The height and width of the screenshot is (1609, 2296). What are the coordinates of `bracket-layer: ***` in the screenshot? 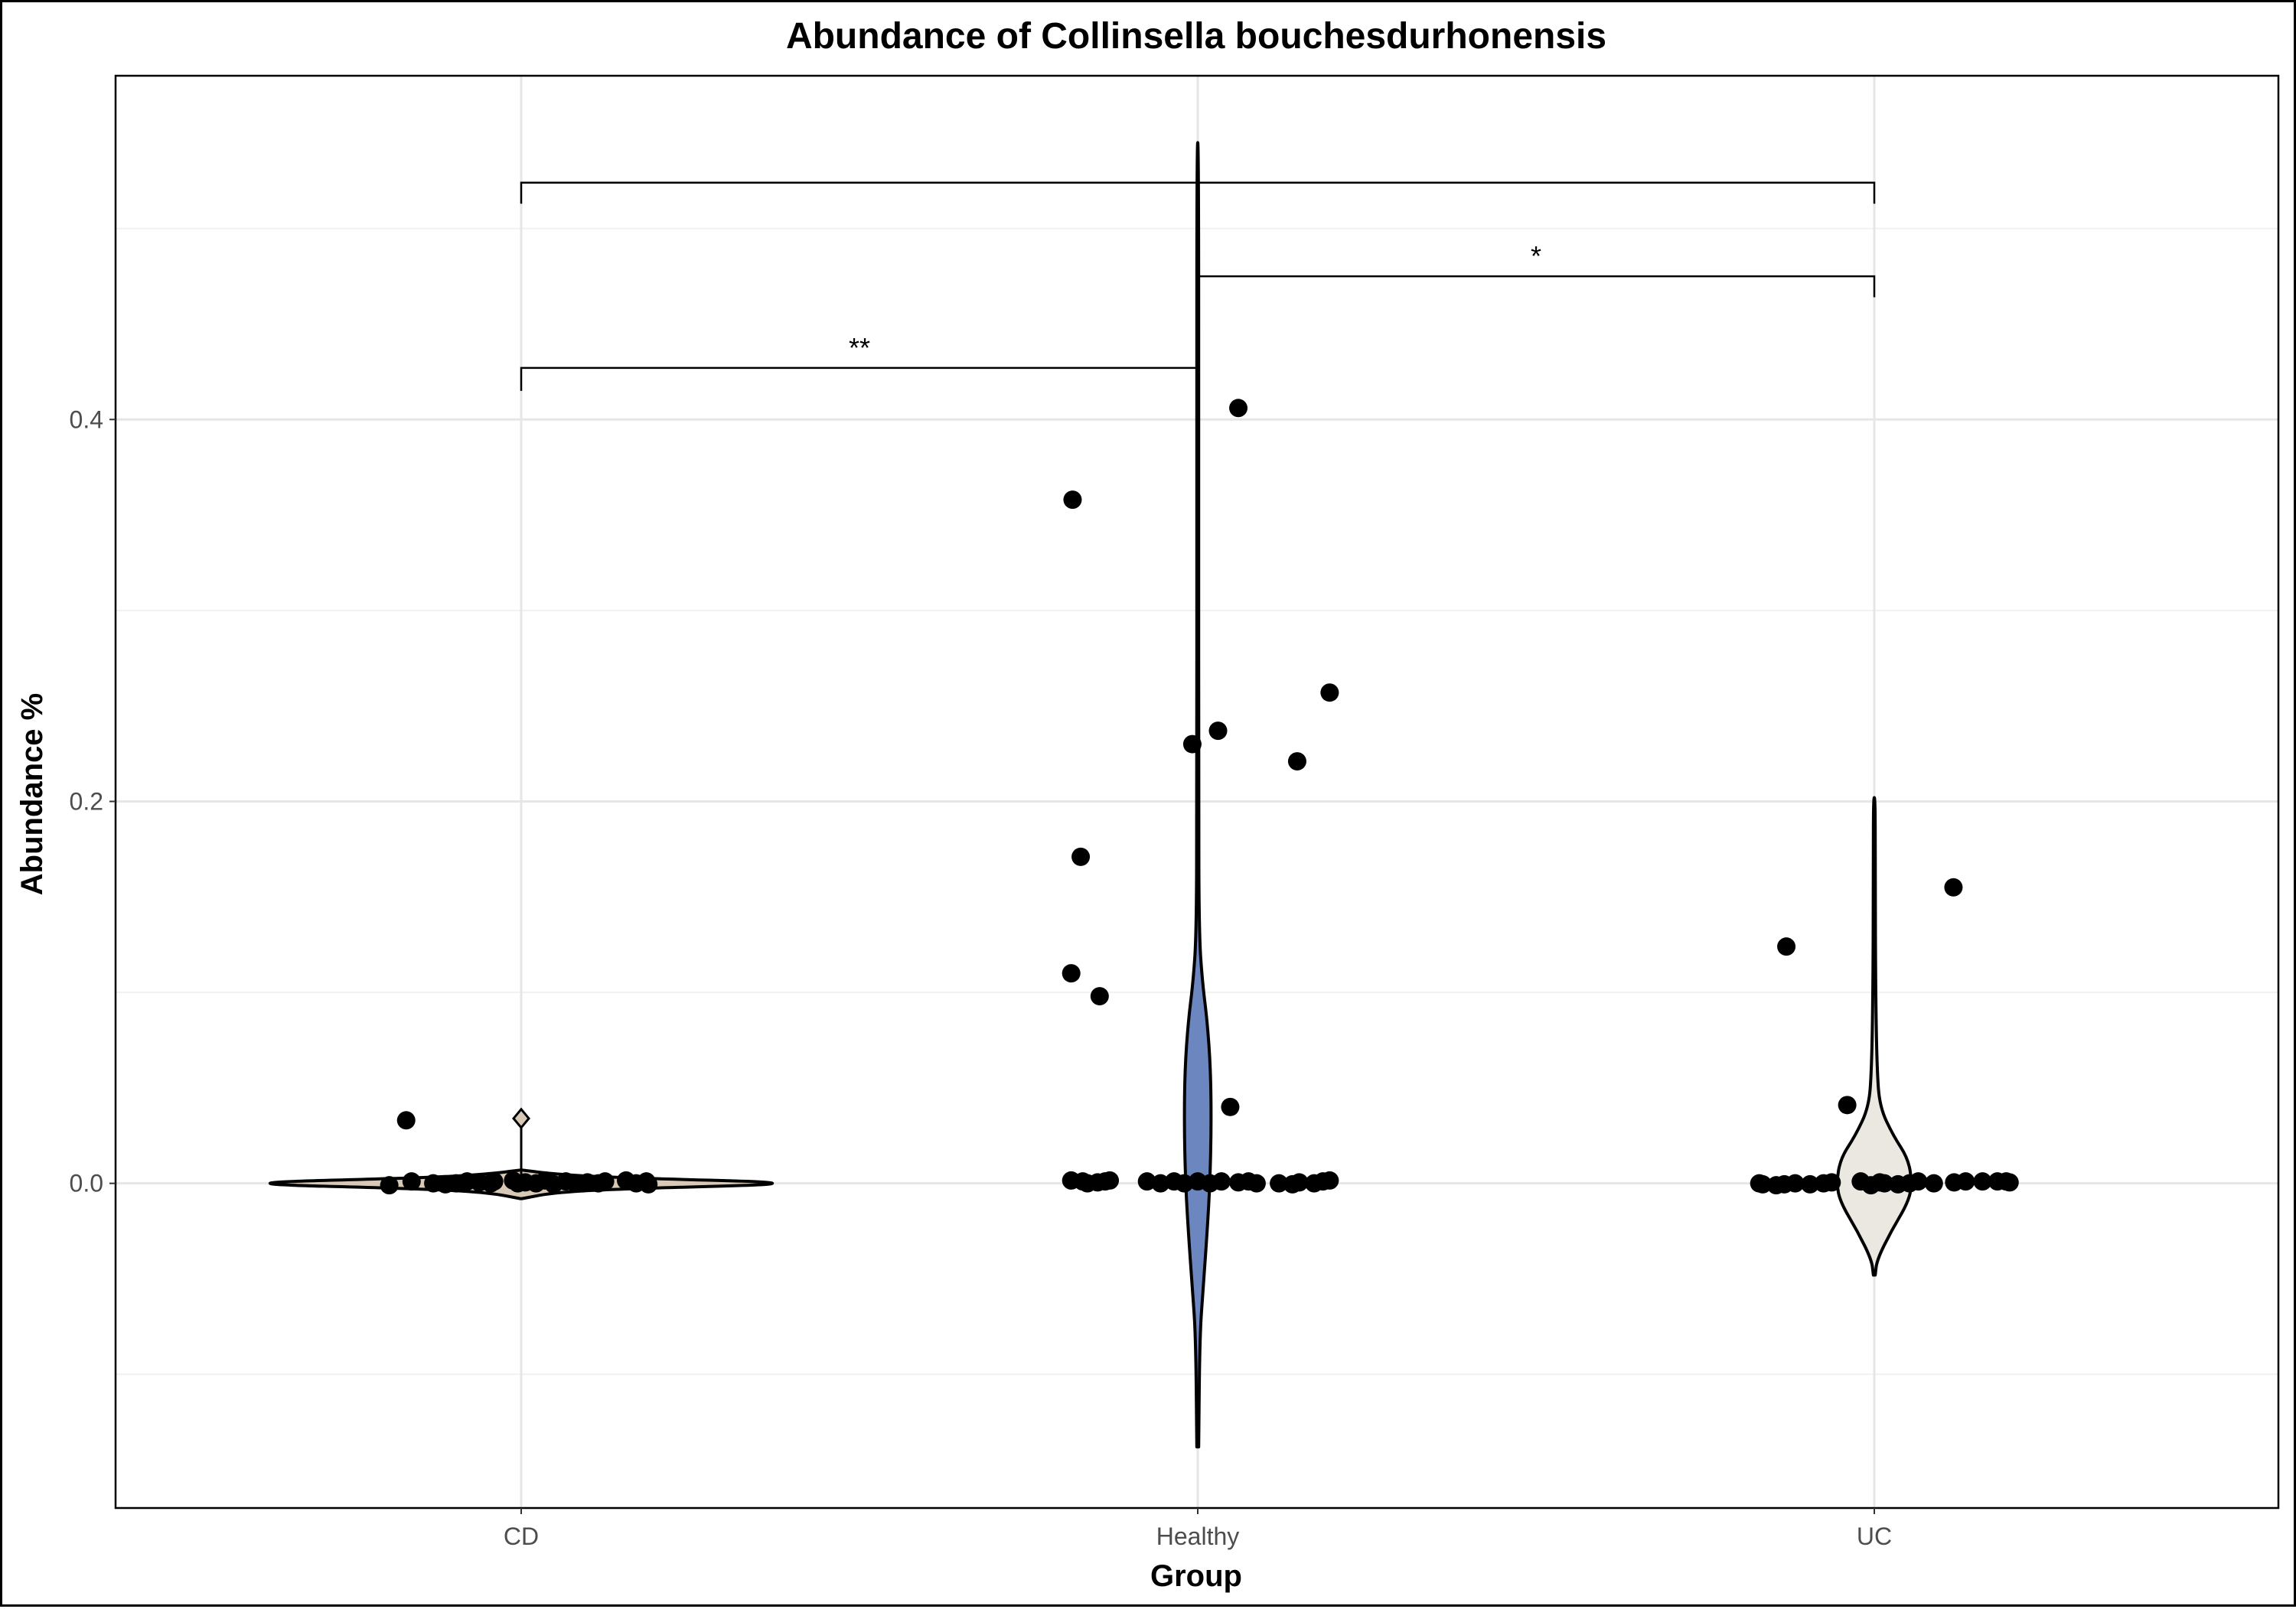 It's located at (1198, 286).